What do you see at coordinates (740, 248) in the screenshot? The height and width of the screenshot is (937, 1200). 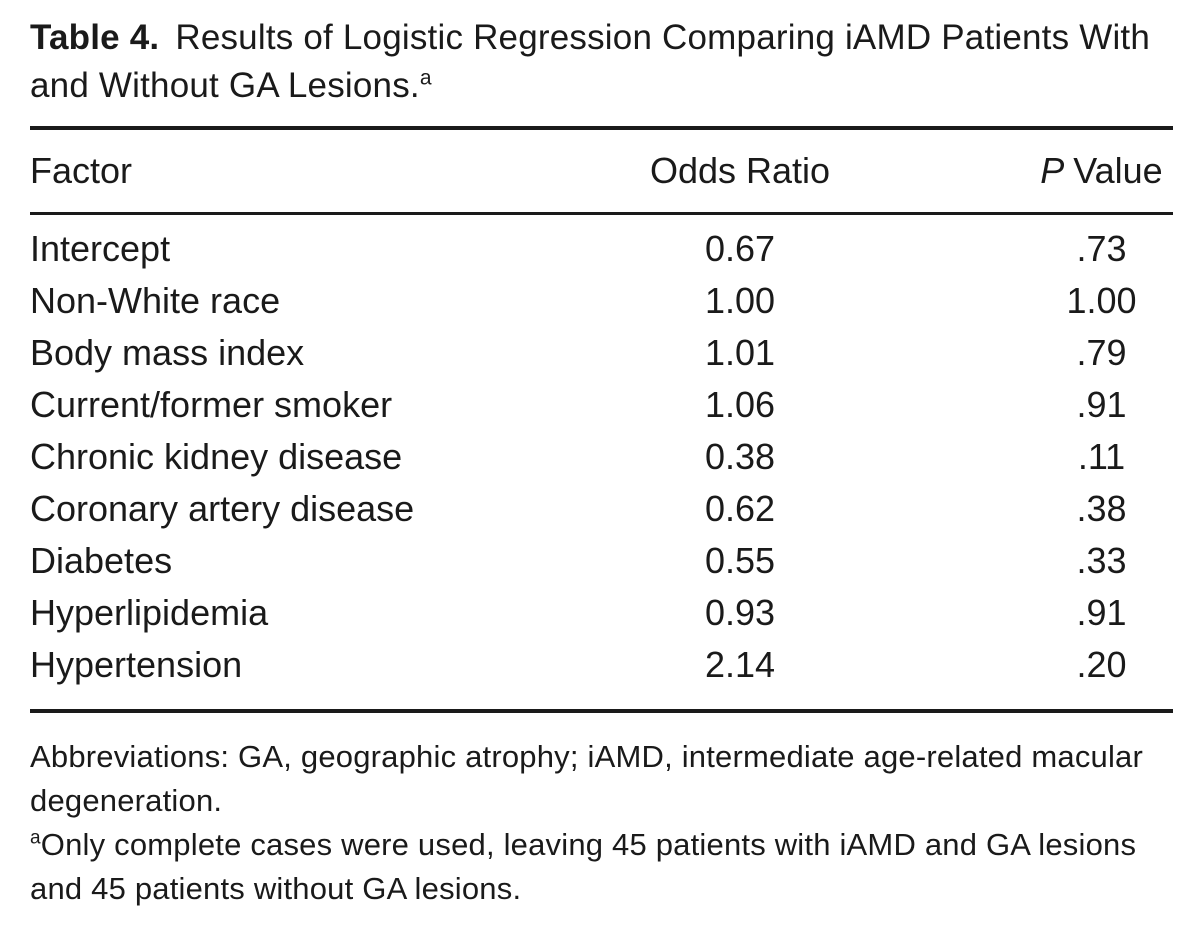 I see `odds-ratio-cell: 0.67` at bounding box center [740, 248].